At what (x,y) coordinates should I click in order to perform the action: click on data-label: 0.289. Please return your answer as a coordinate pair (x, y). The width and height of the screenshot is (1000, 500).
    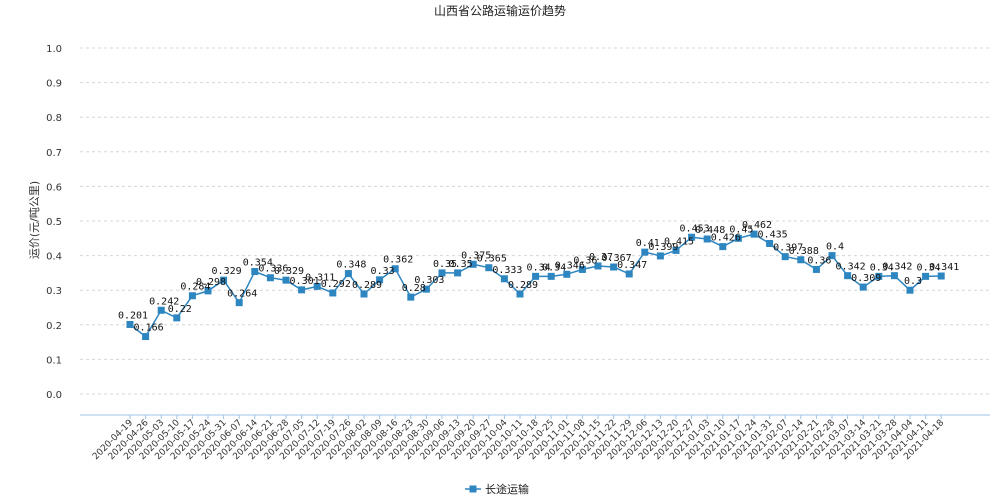
    Looking at the image, I should click on (523, 285).